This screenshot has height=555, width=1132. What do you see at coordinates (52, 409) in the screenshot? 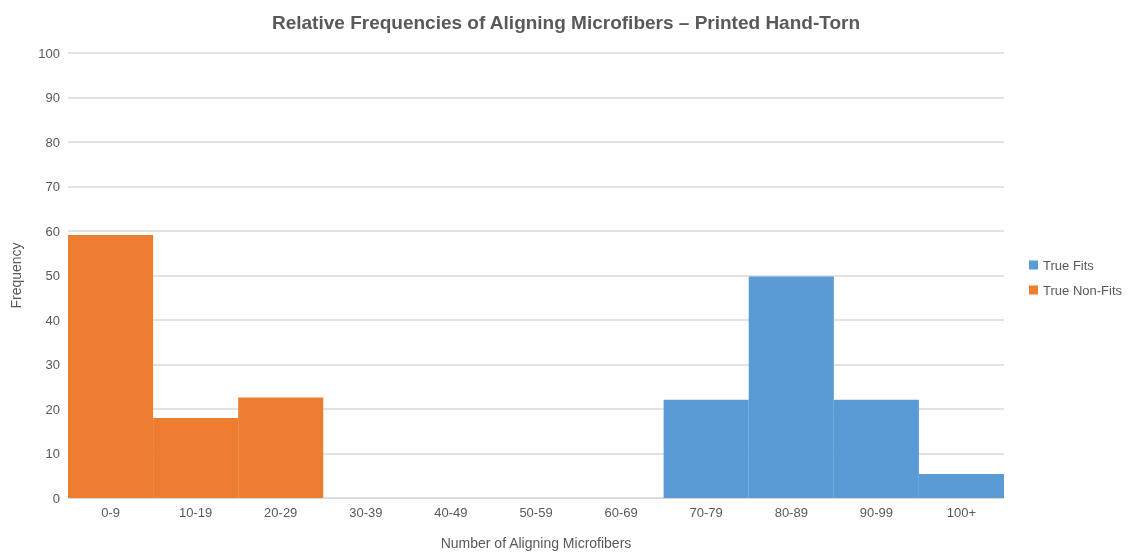
I see `y-tick-label: 20` at bounding box center [52, 409].